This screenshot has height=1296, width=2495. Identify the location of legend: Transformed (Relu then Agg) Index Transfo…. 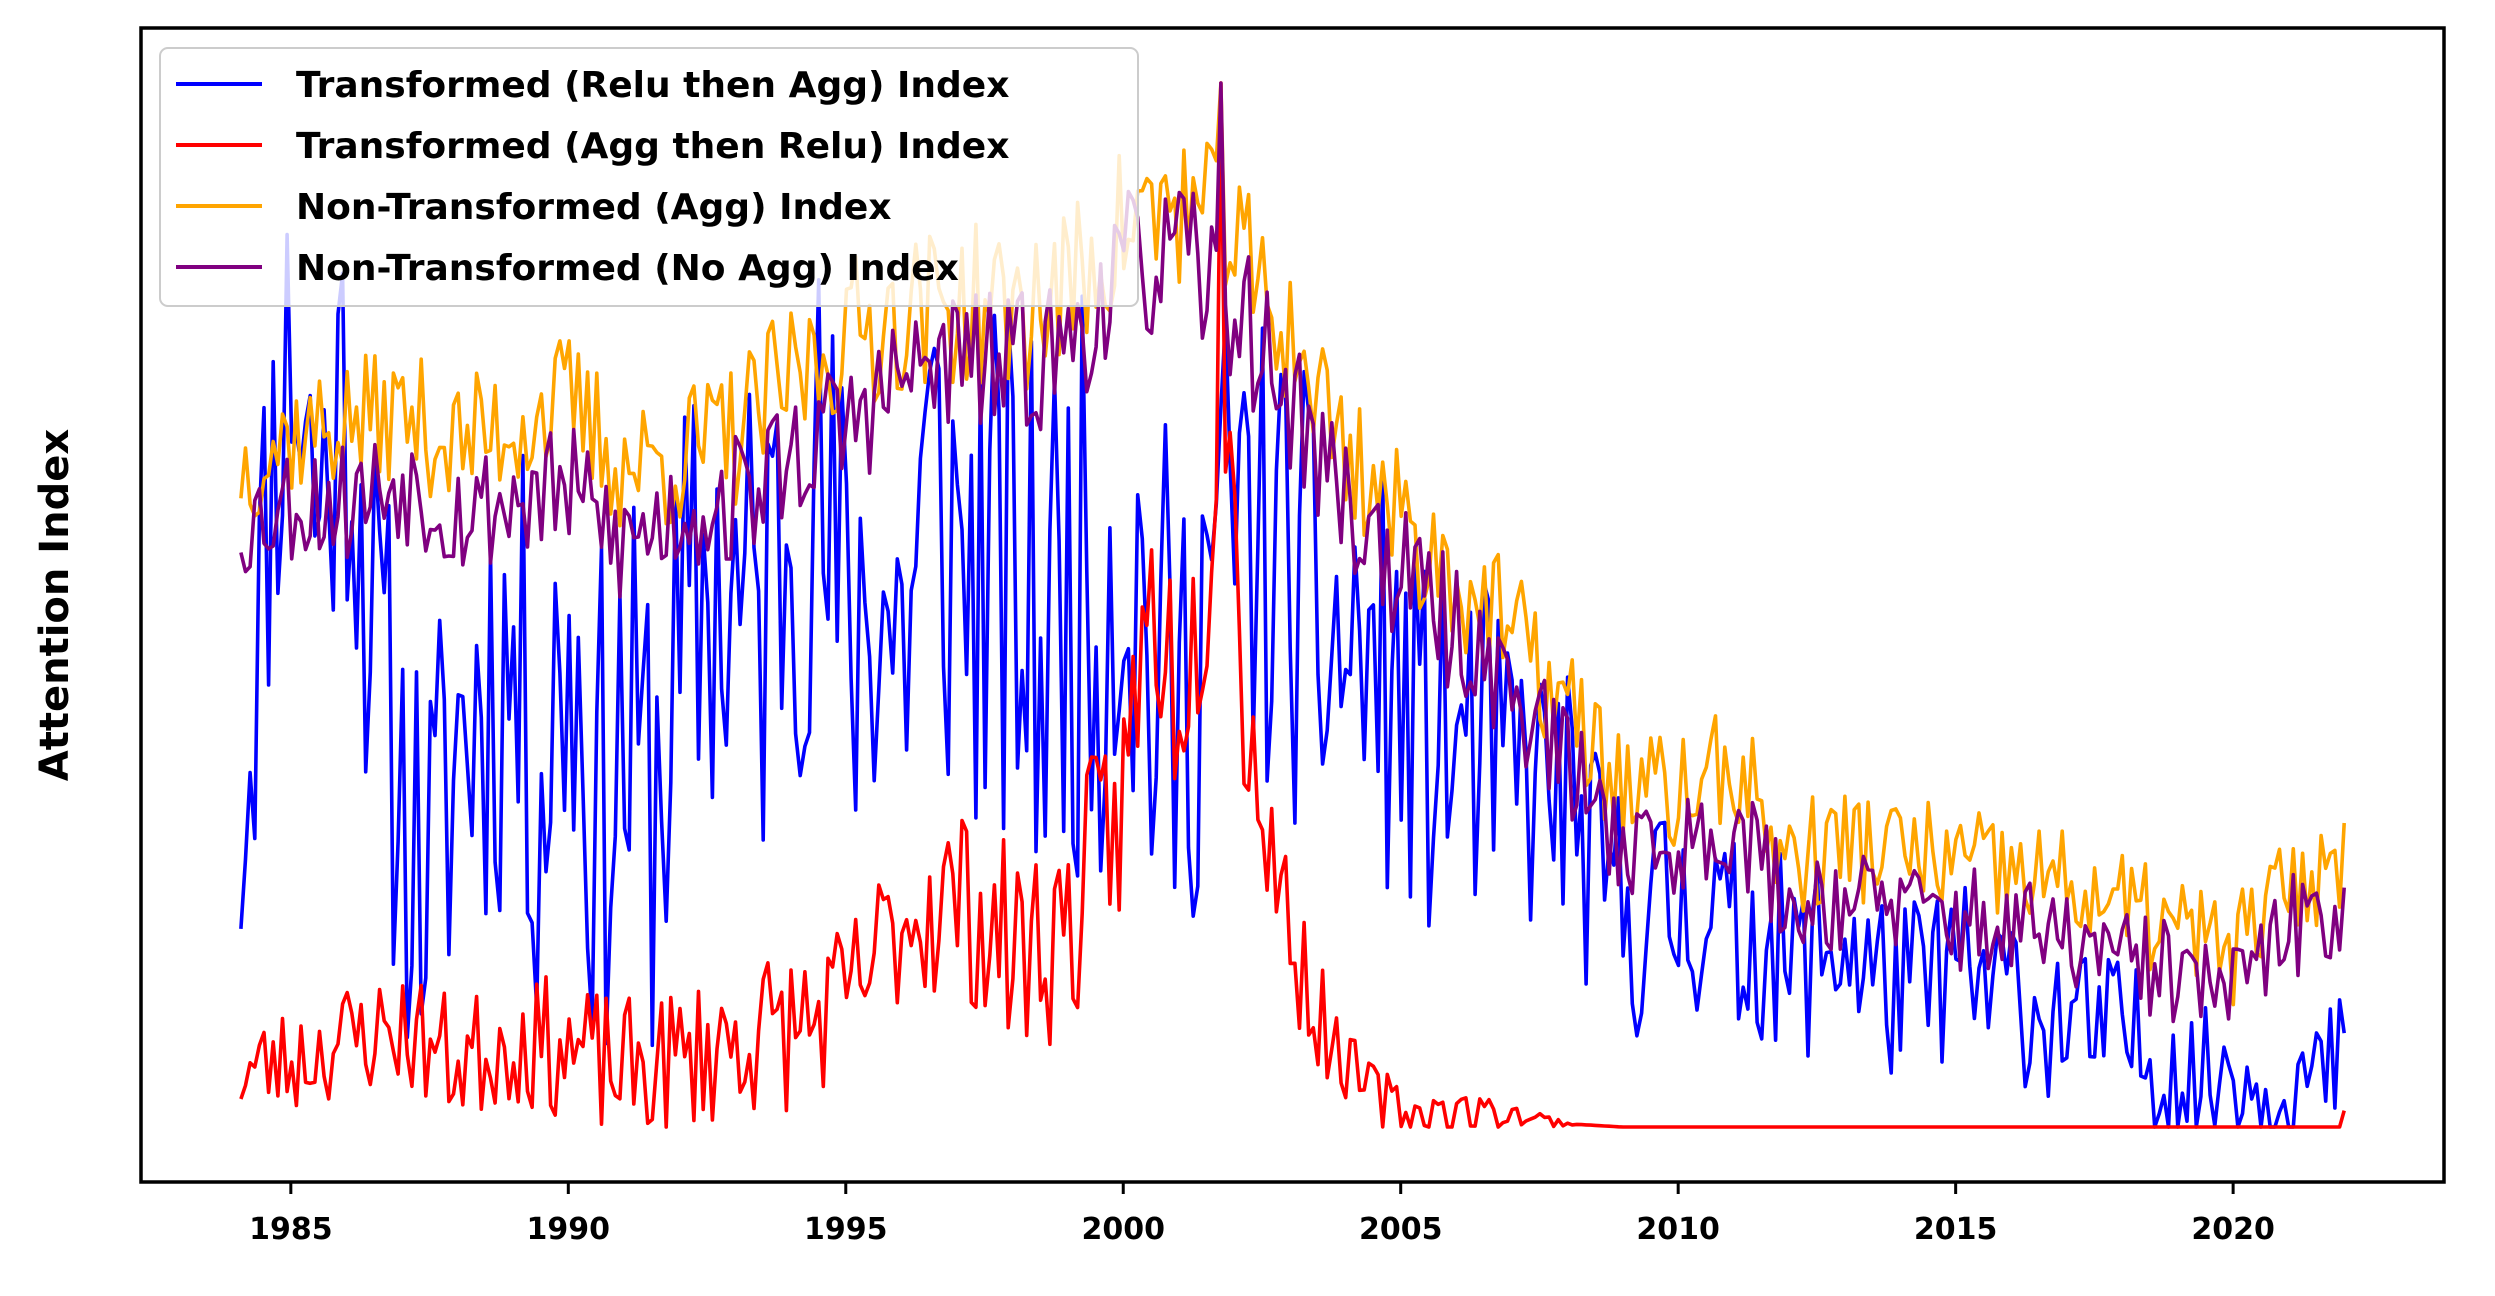
(649, 177).